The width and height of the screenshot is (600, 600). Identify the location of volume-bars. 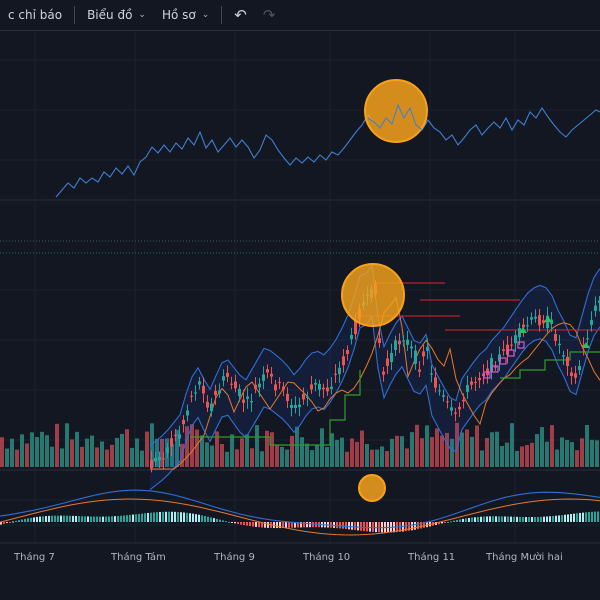
(299, 444).